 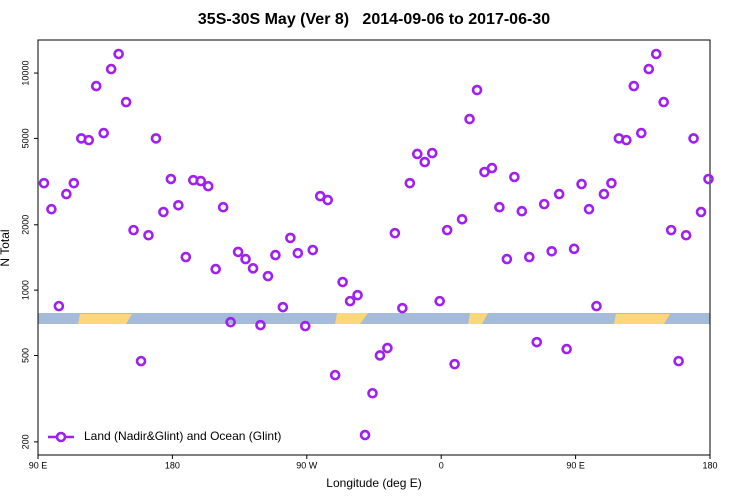 I want to click on y-tick-label: 2000, so click(x=25, y=225).